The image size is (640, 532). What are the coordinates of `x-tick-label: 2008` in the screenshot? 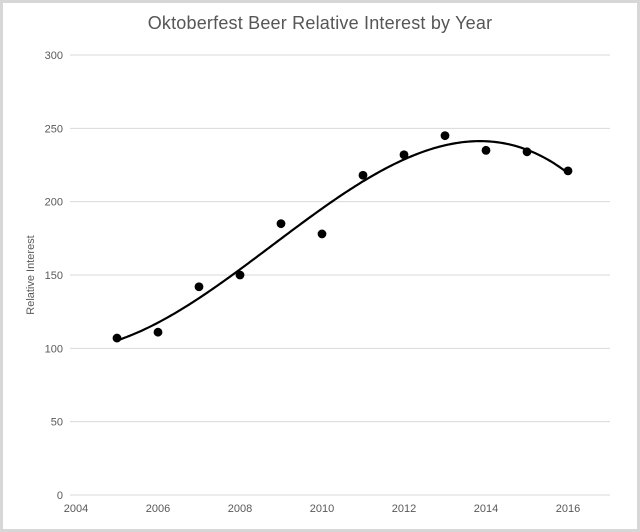 It's located at (240, 509).